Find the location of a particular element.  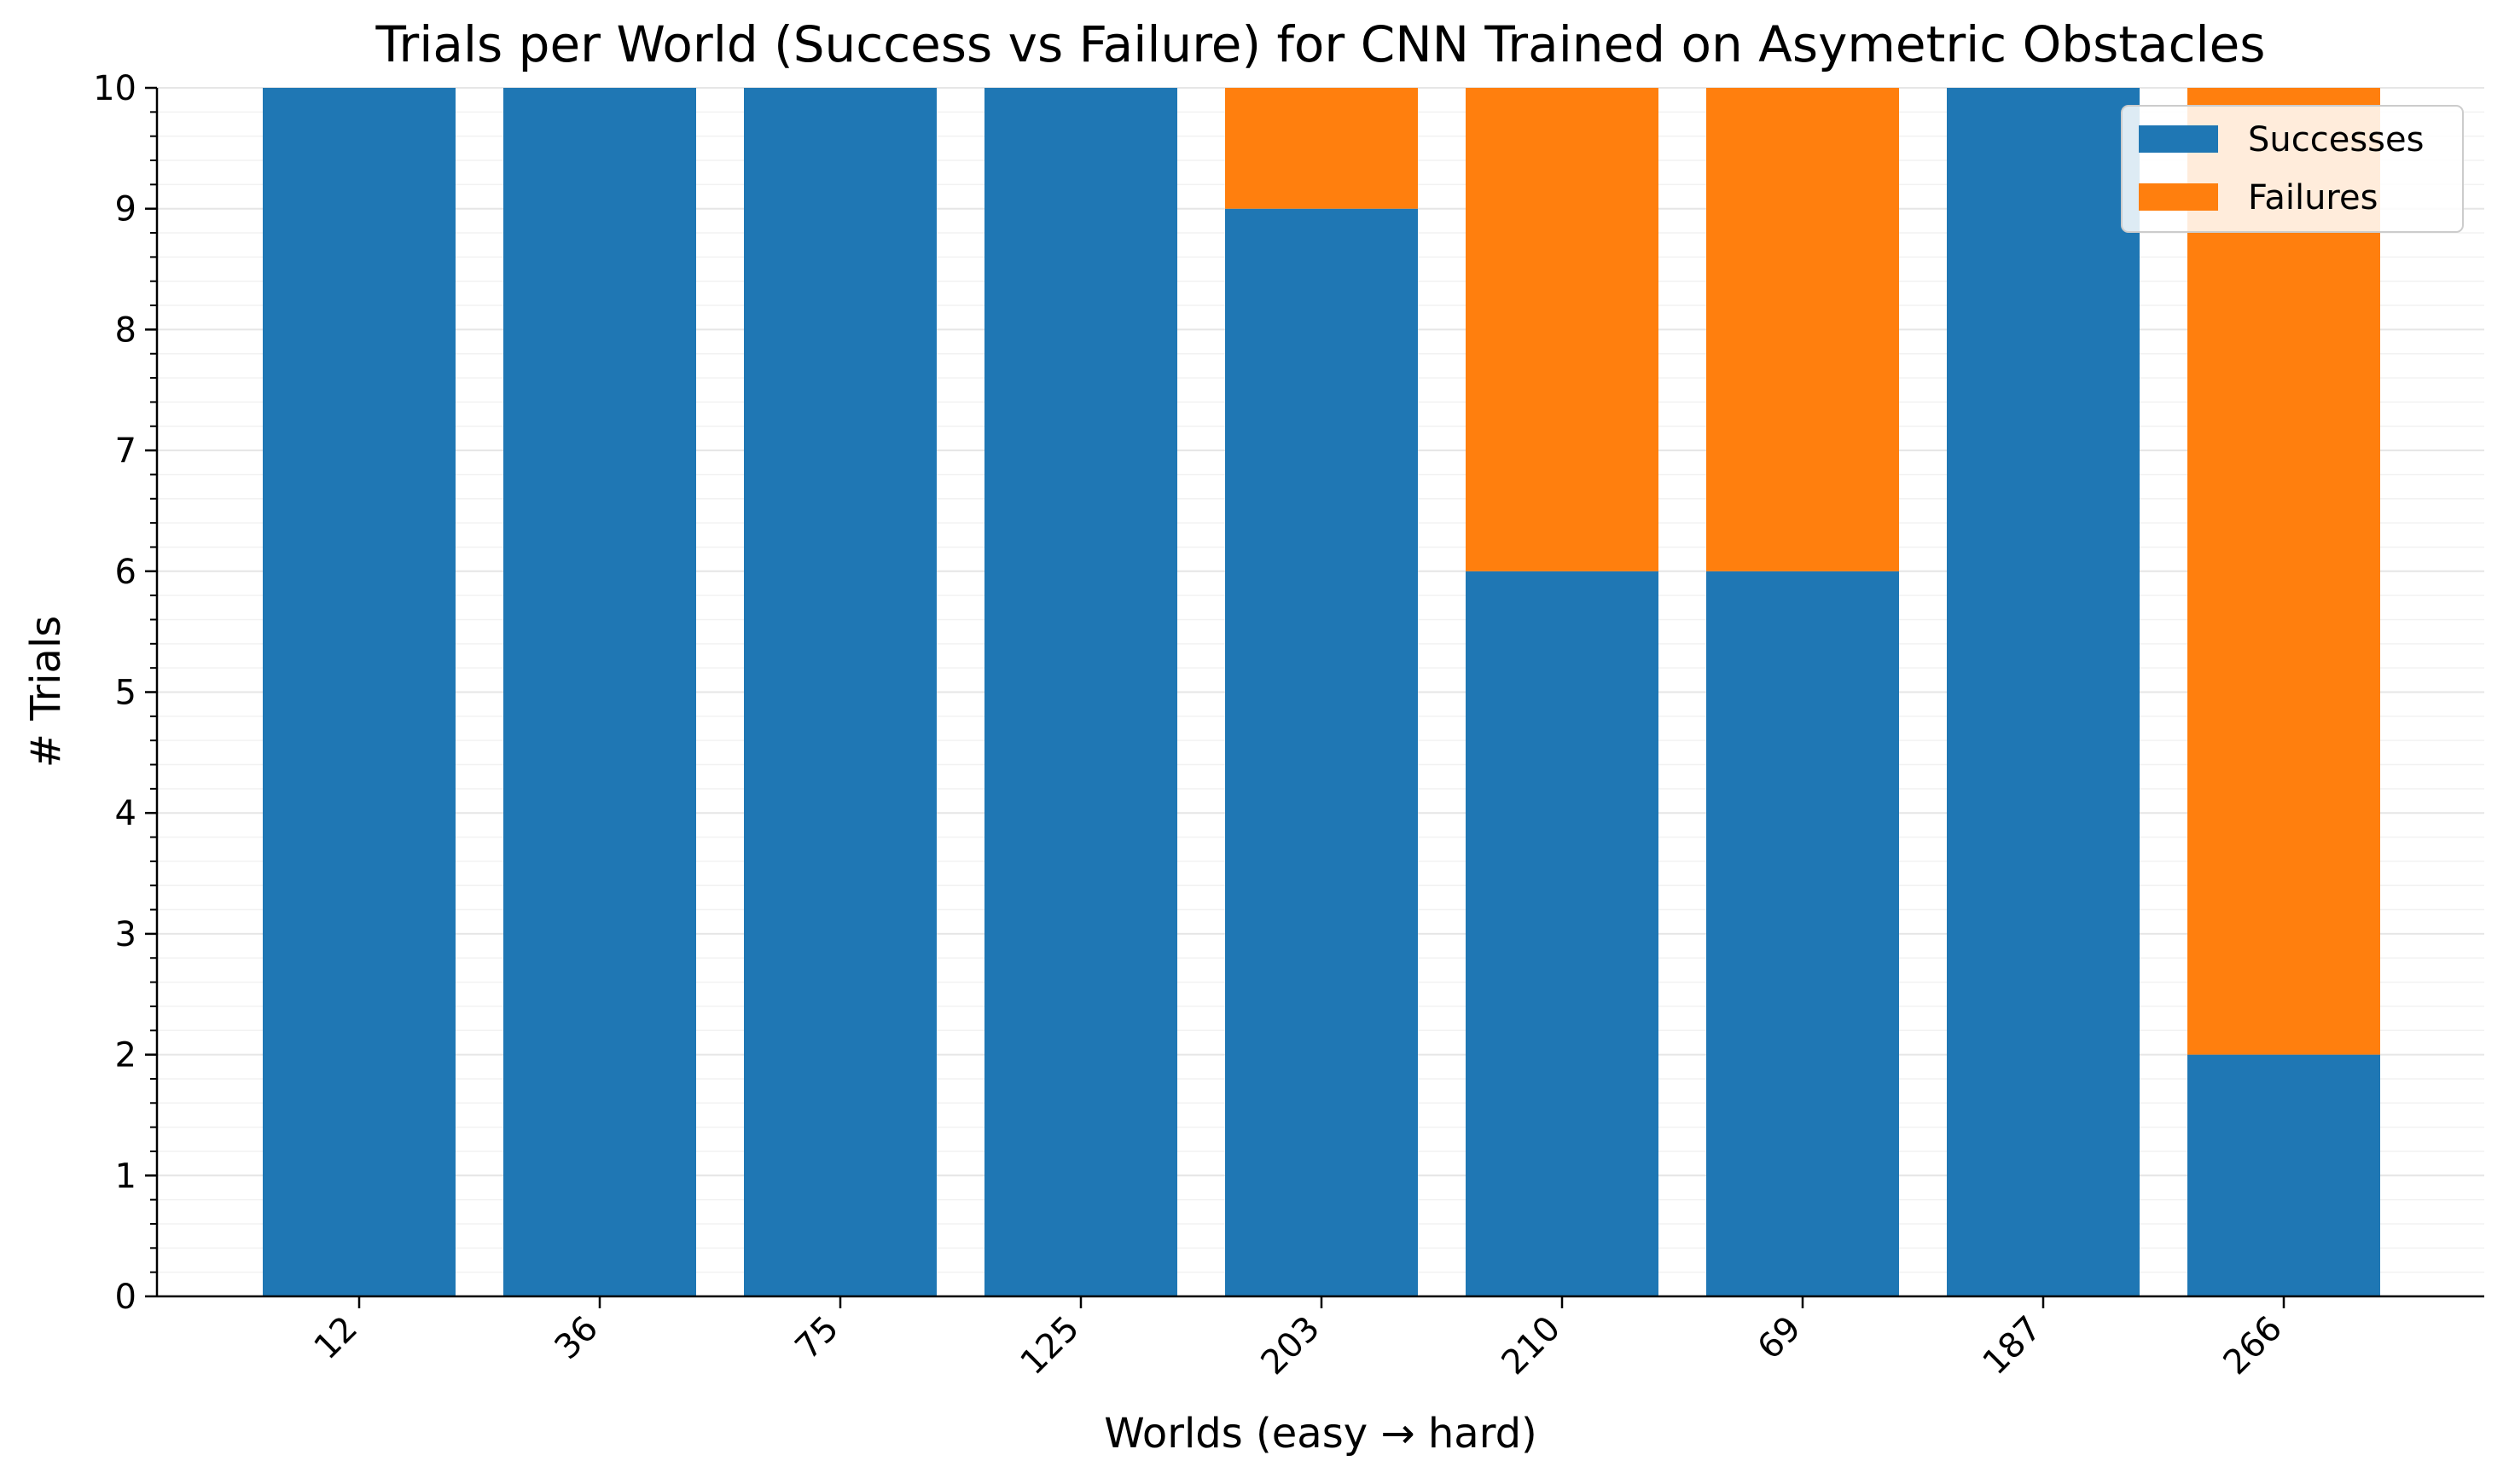

legend-label-successes: Successes is located at coordinates (2336, 139).